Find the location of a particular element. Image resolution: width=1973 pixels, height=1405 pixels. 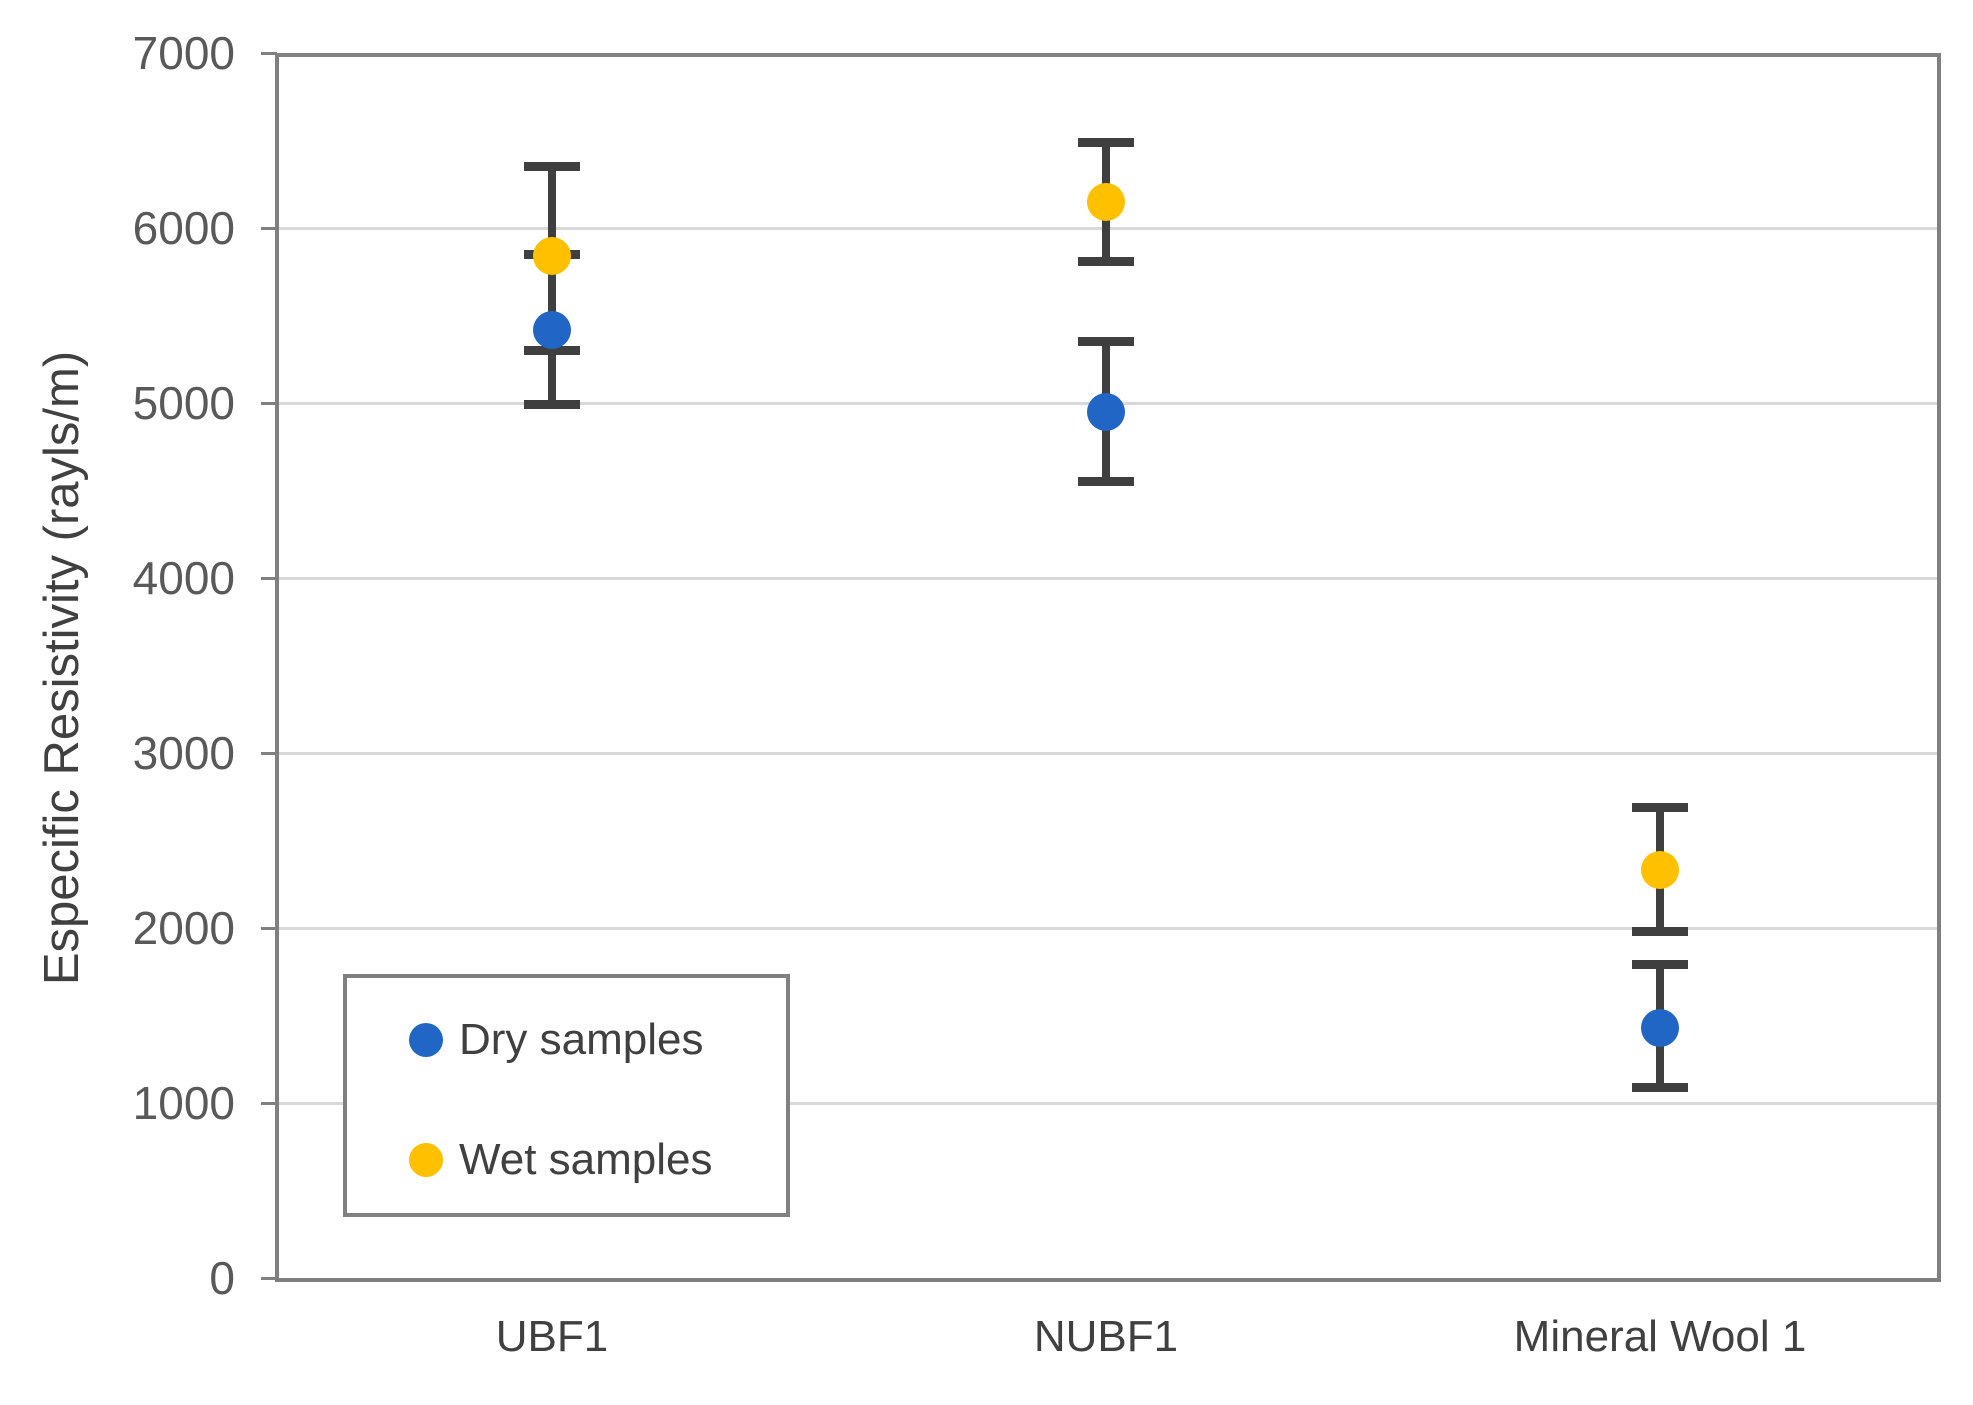

legend-label-dry: Dry samples is located at coordinates (581, 1039).